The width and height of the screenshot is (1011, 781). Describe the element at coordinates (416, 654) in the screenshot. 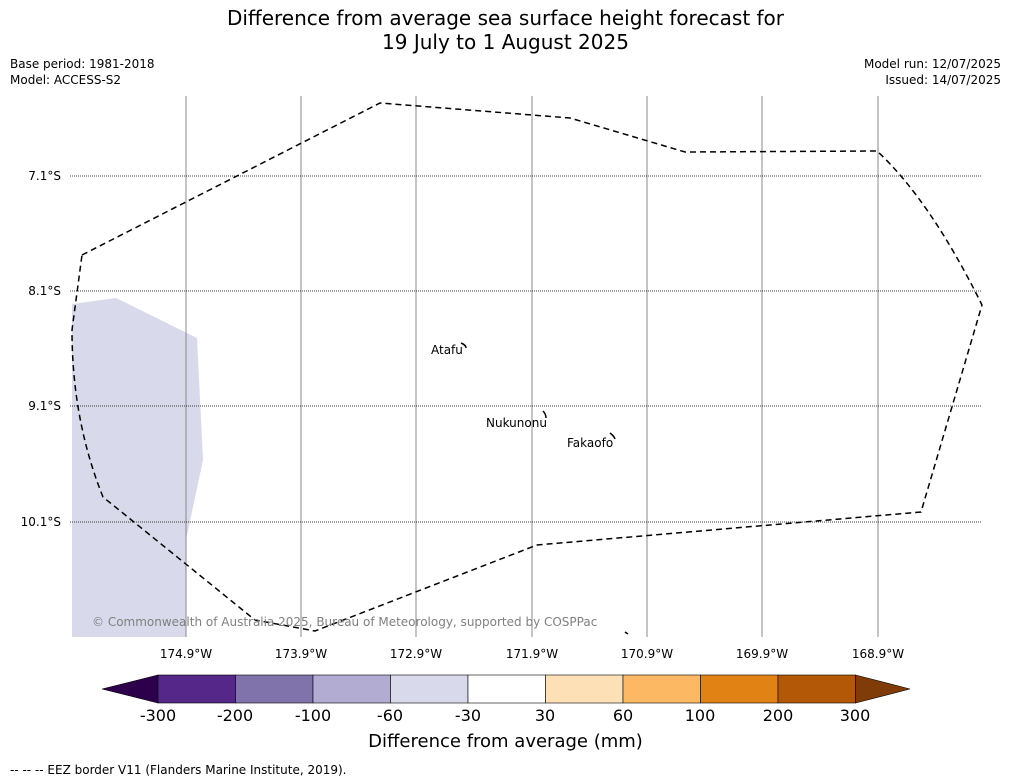

I see `lon-label: 172.9°W` at that location.